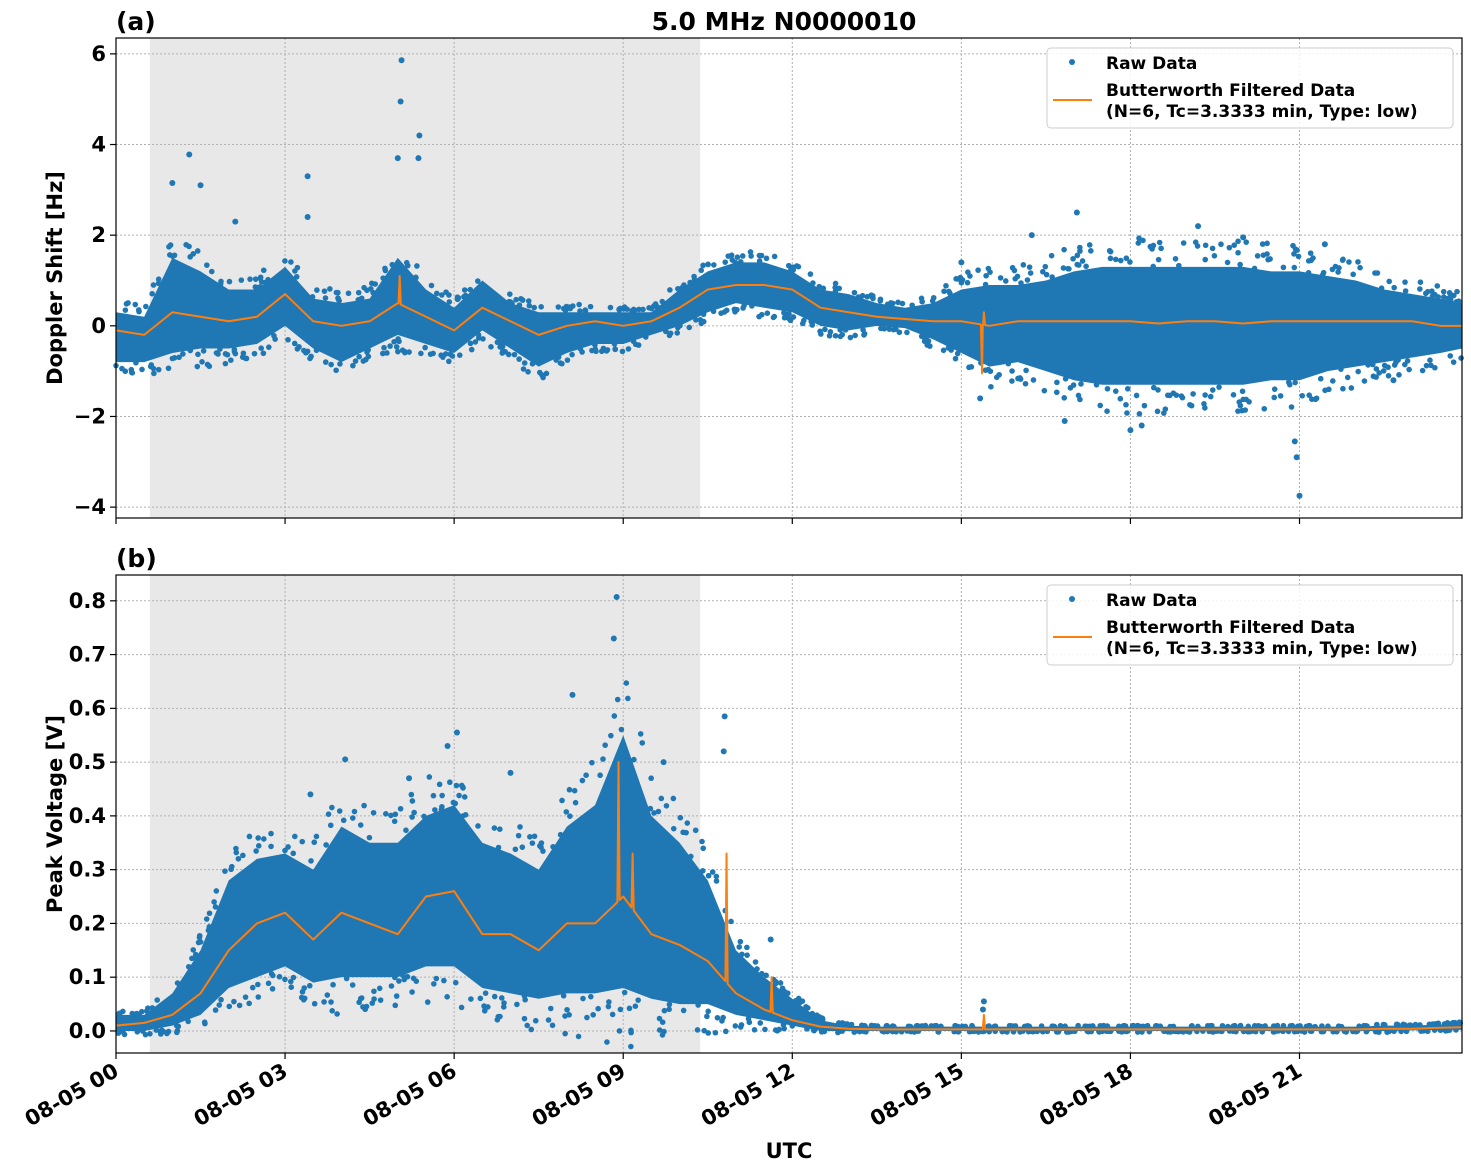 The height and width of the screenshot is (1172, 1471). Describe the element at coordinates (98, 145) in the screenshot. I see `y-tick-label: 4` at that location.